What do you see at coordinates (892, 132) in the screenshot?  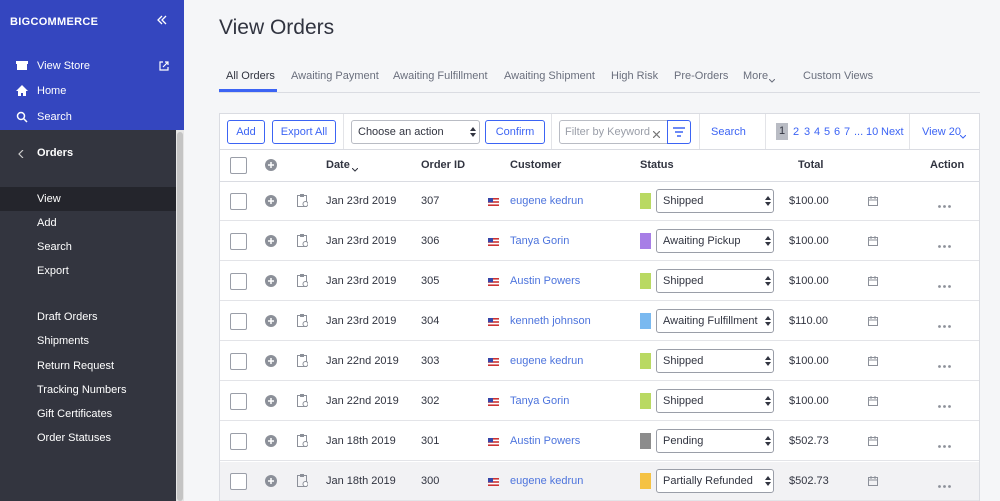 I see `page-link: Next` at bounding box center [892, 132].